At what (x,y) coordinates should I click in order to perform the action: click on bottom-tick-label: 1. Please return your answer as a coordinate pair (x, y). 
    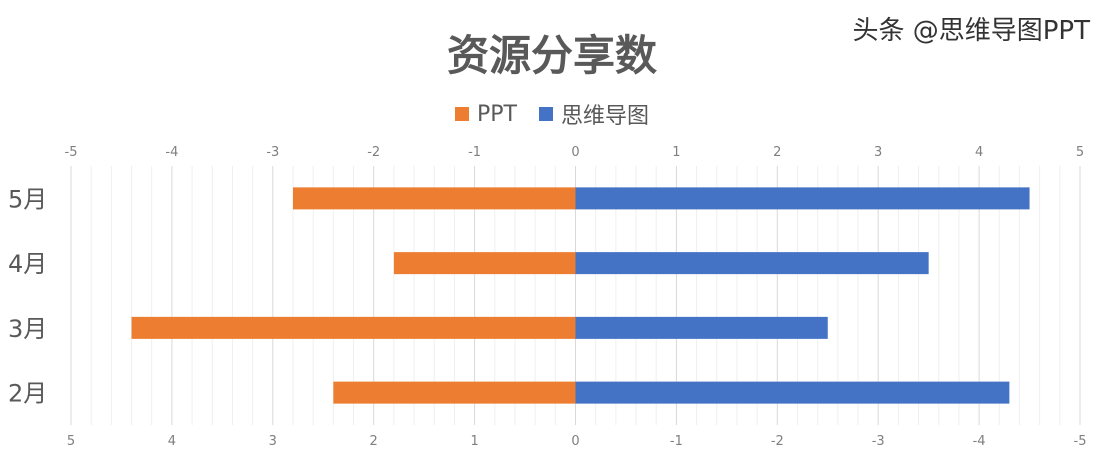
    Looking at the image, I should click on (474, 441).